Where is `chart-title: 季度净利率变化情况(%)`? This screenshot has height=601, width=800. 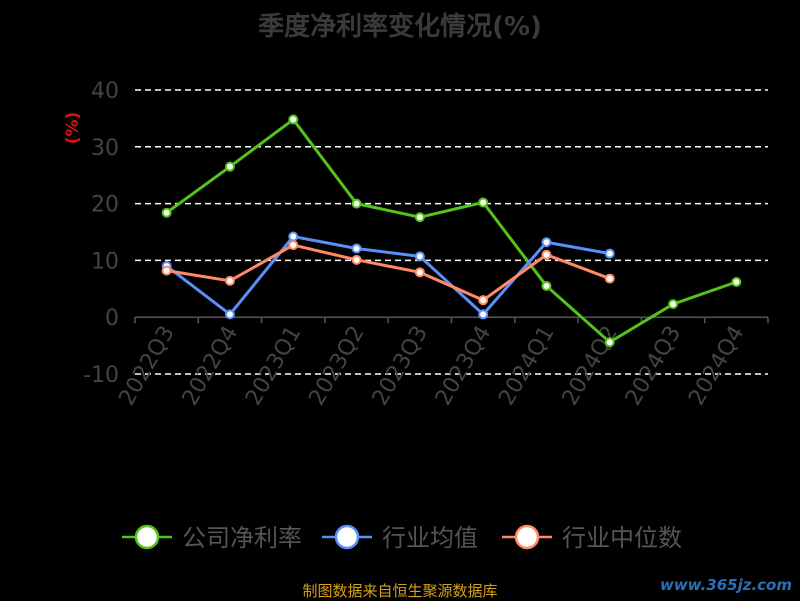
chart-title: 季度净利率变化情况(%) is located at coordinates (400, 27).